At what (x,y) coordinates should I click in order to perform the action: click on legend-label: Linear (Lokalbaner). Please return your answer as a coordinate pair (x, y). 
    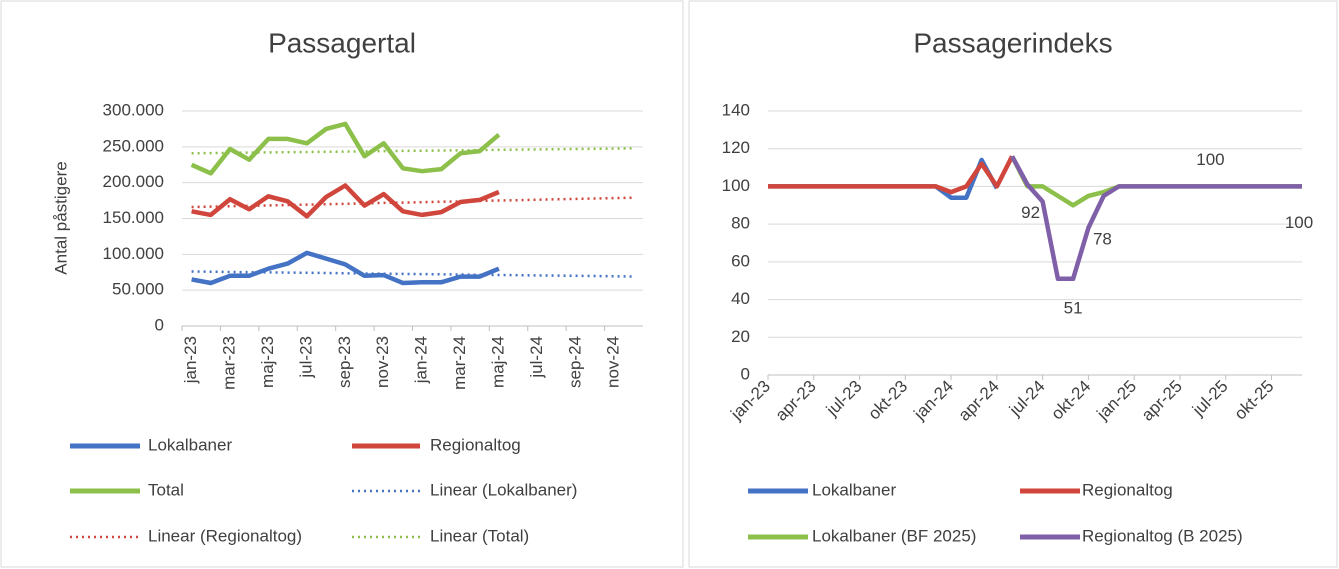
    Looking at the image, I should click on (503, 489).